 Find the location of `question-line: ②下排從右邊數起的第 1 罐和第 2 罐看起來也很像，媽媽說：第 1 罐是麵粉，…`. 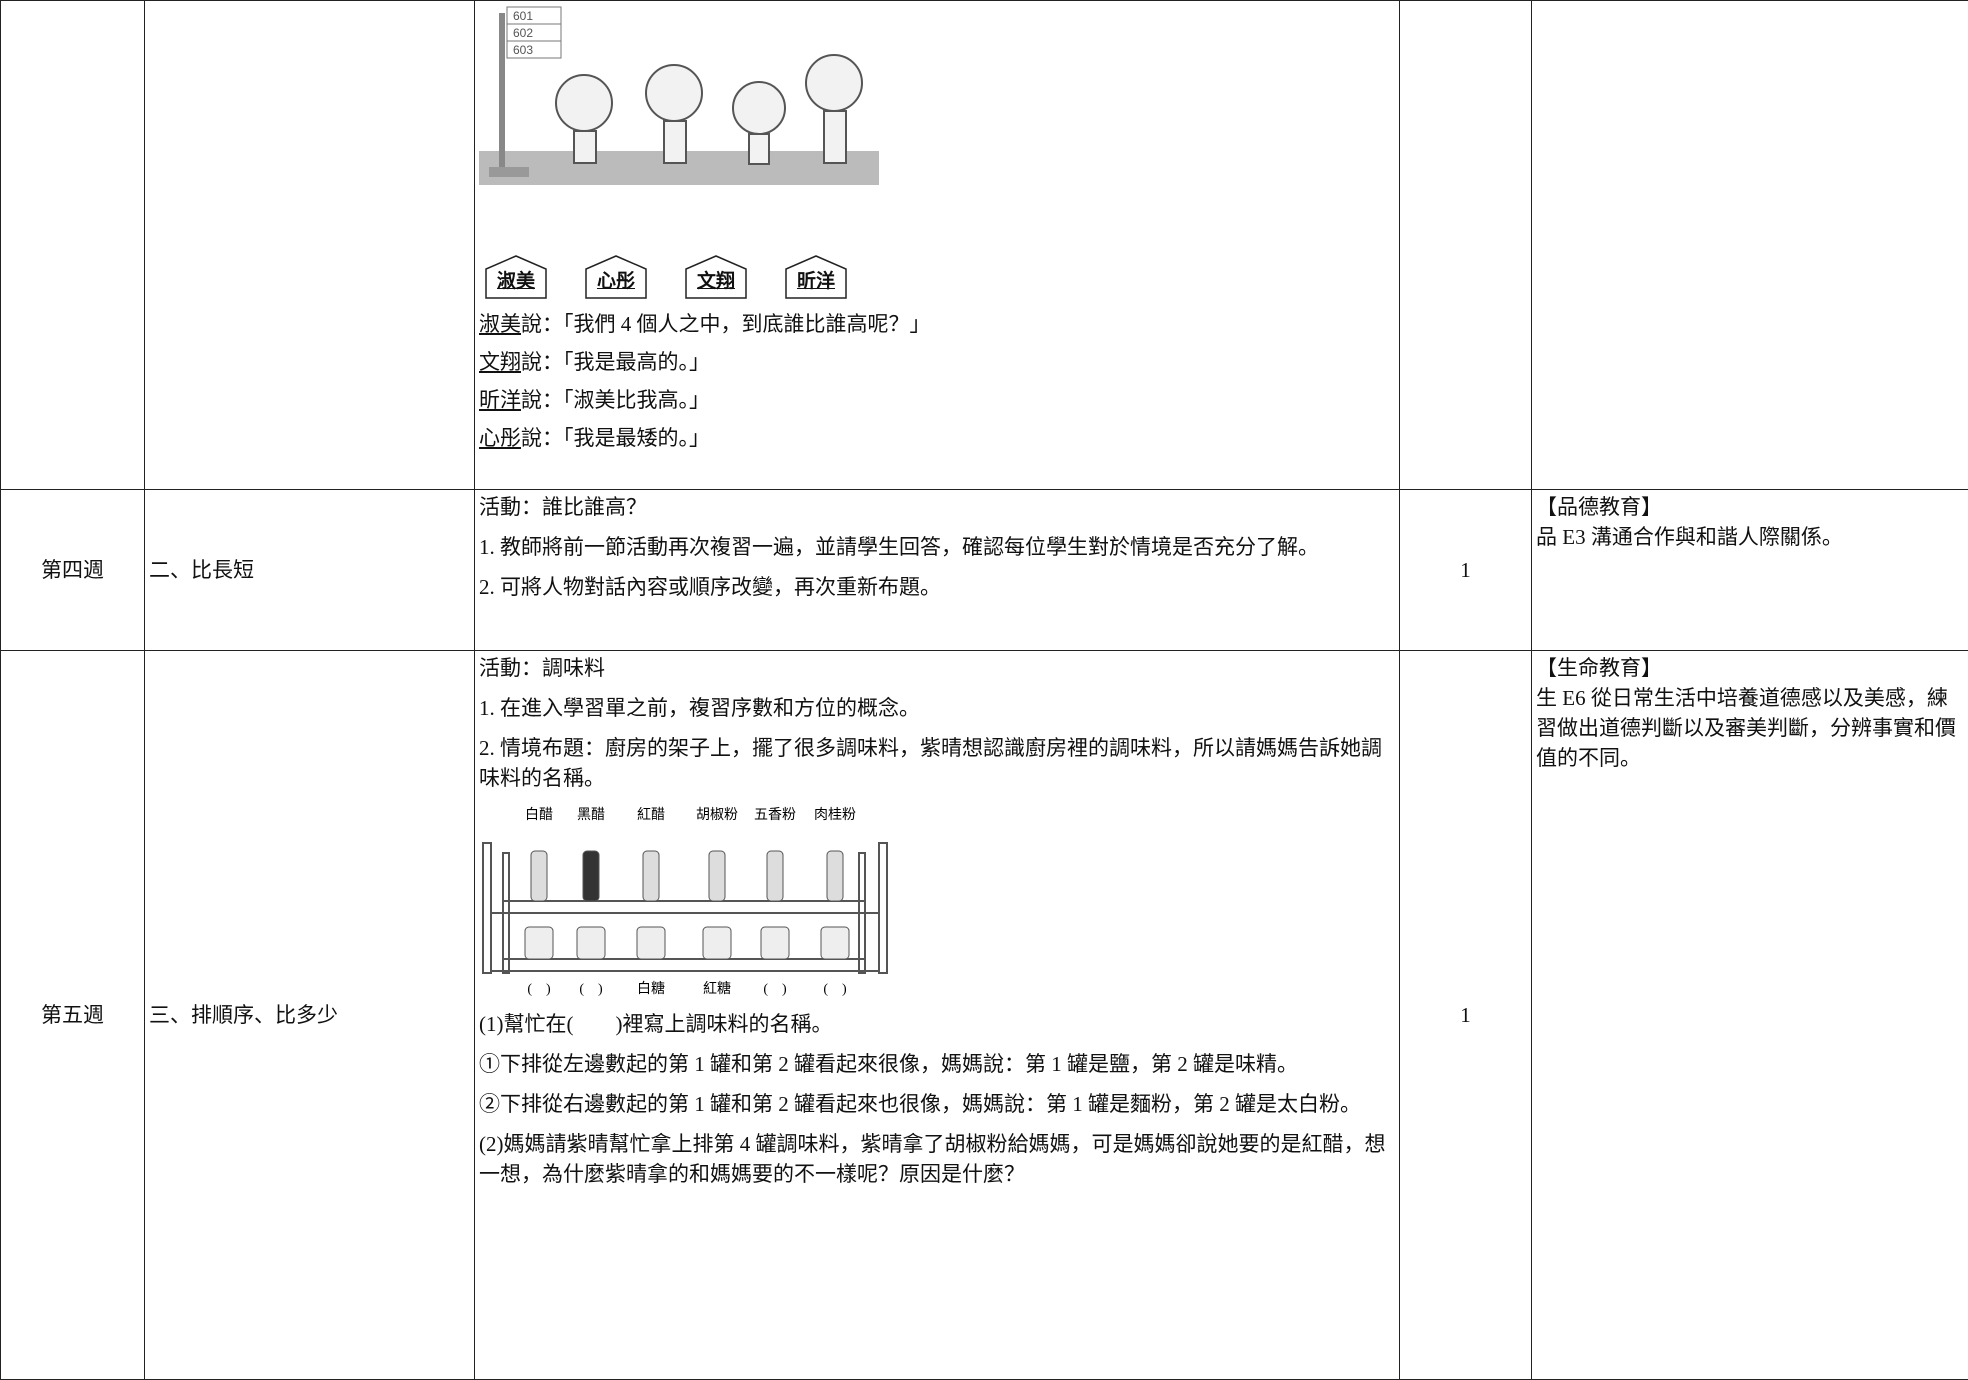

question-line: ②下排從右邊數起的第 1 罐和第 2 罐看起來也很像，媽媽說：第 1 罐是麵粉，… is located at coordinates (937, 1104).